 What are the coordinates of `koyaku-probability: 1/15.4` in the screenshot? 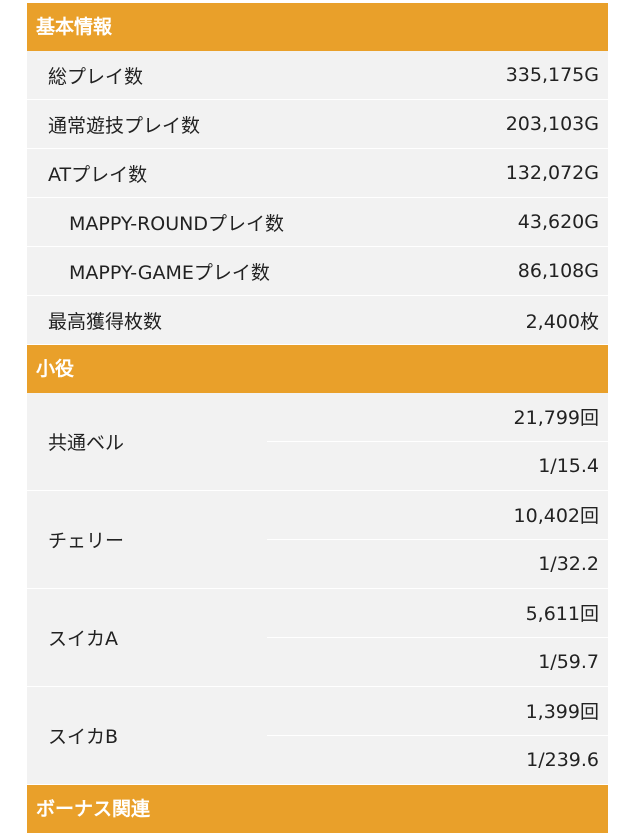 It's located at (568, 465).